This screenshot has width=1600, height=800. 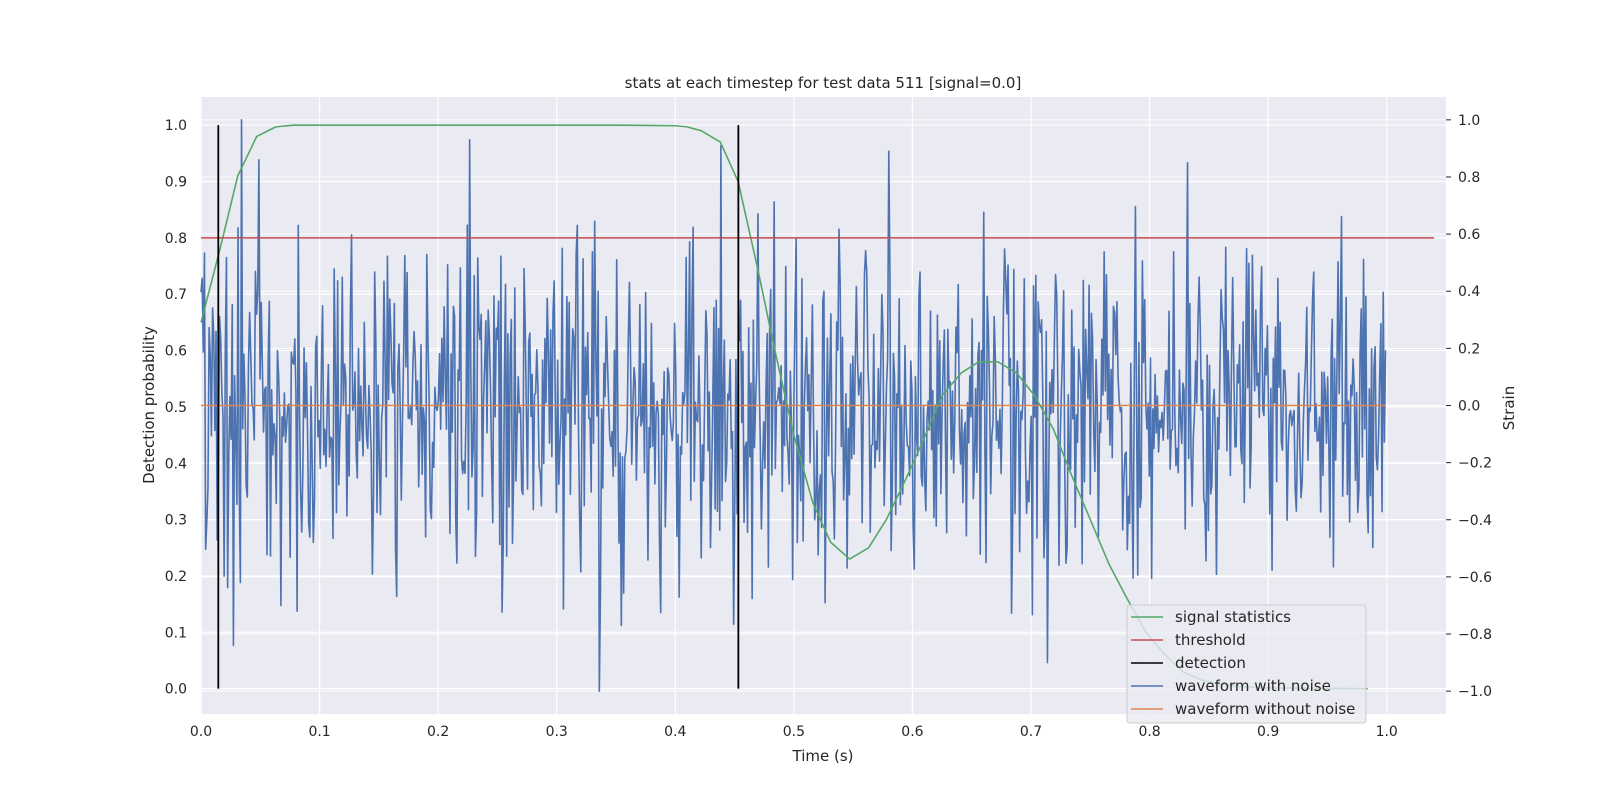 I want to click on x-tick-label: 0.5, so click(x=794, y=732).